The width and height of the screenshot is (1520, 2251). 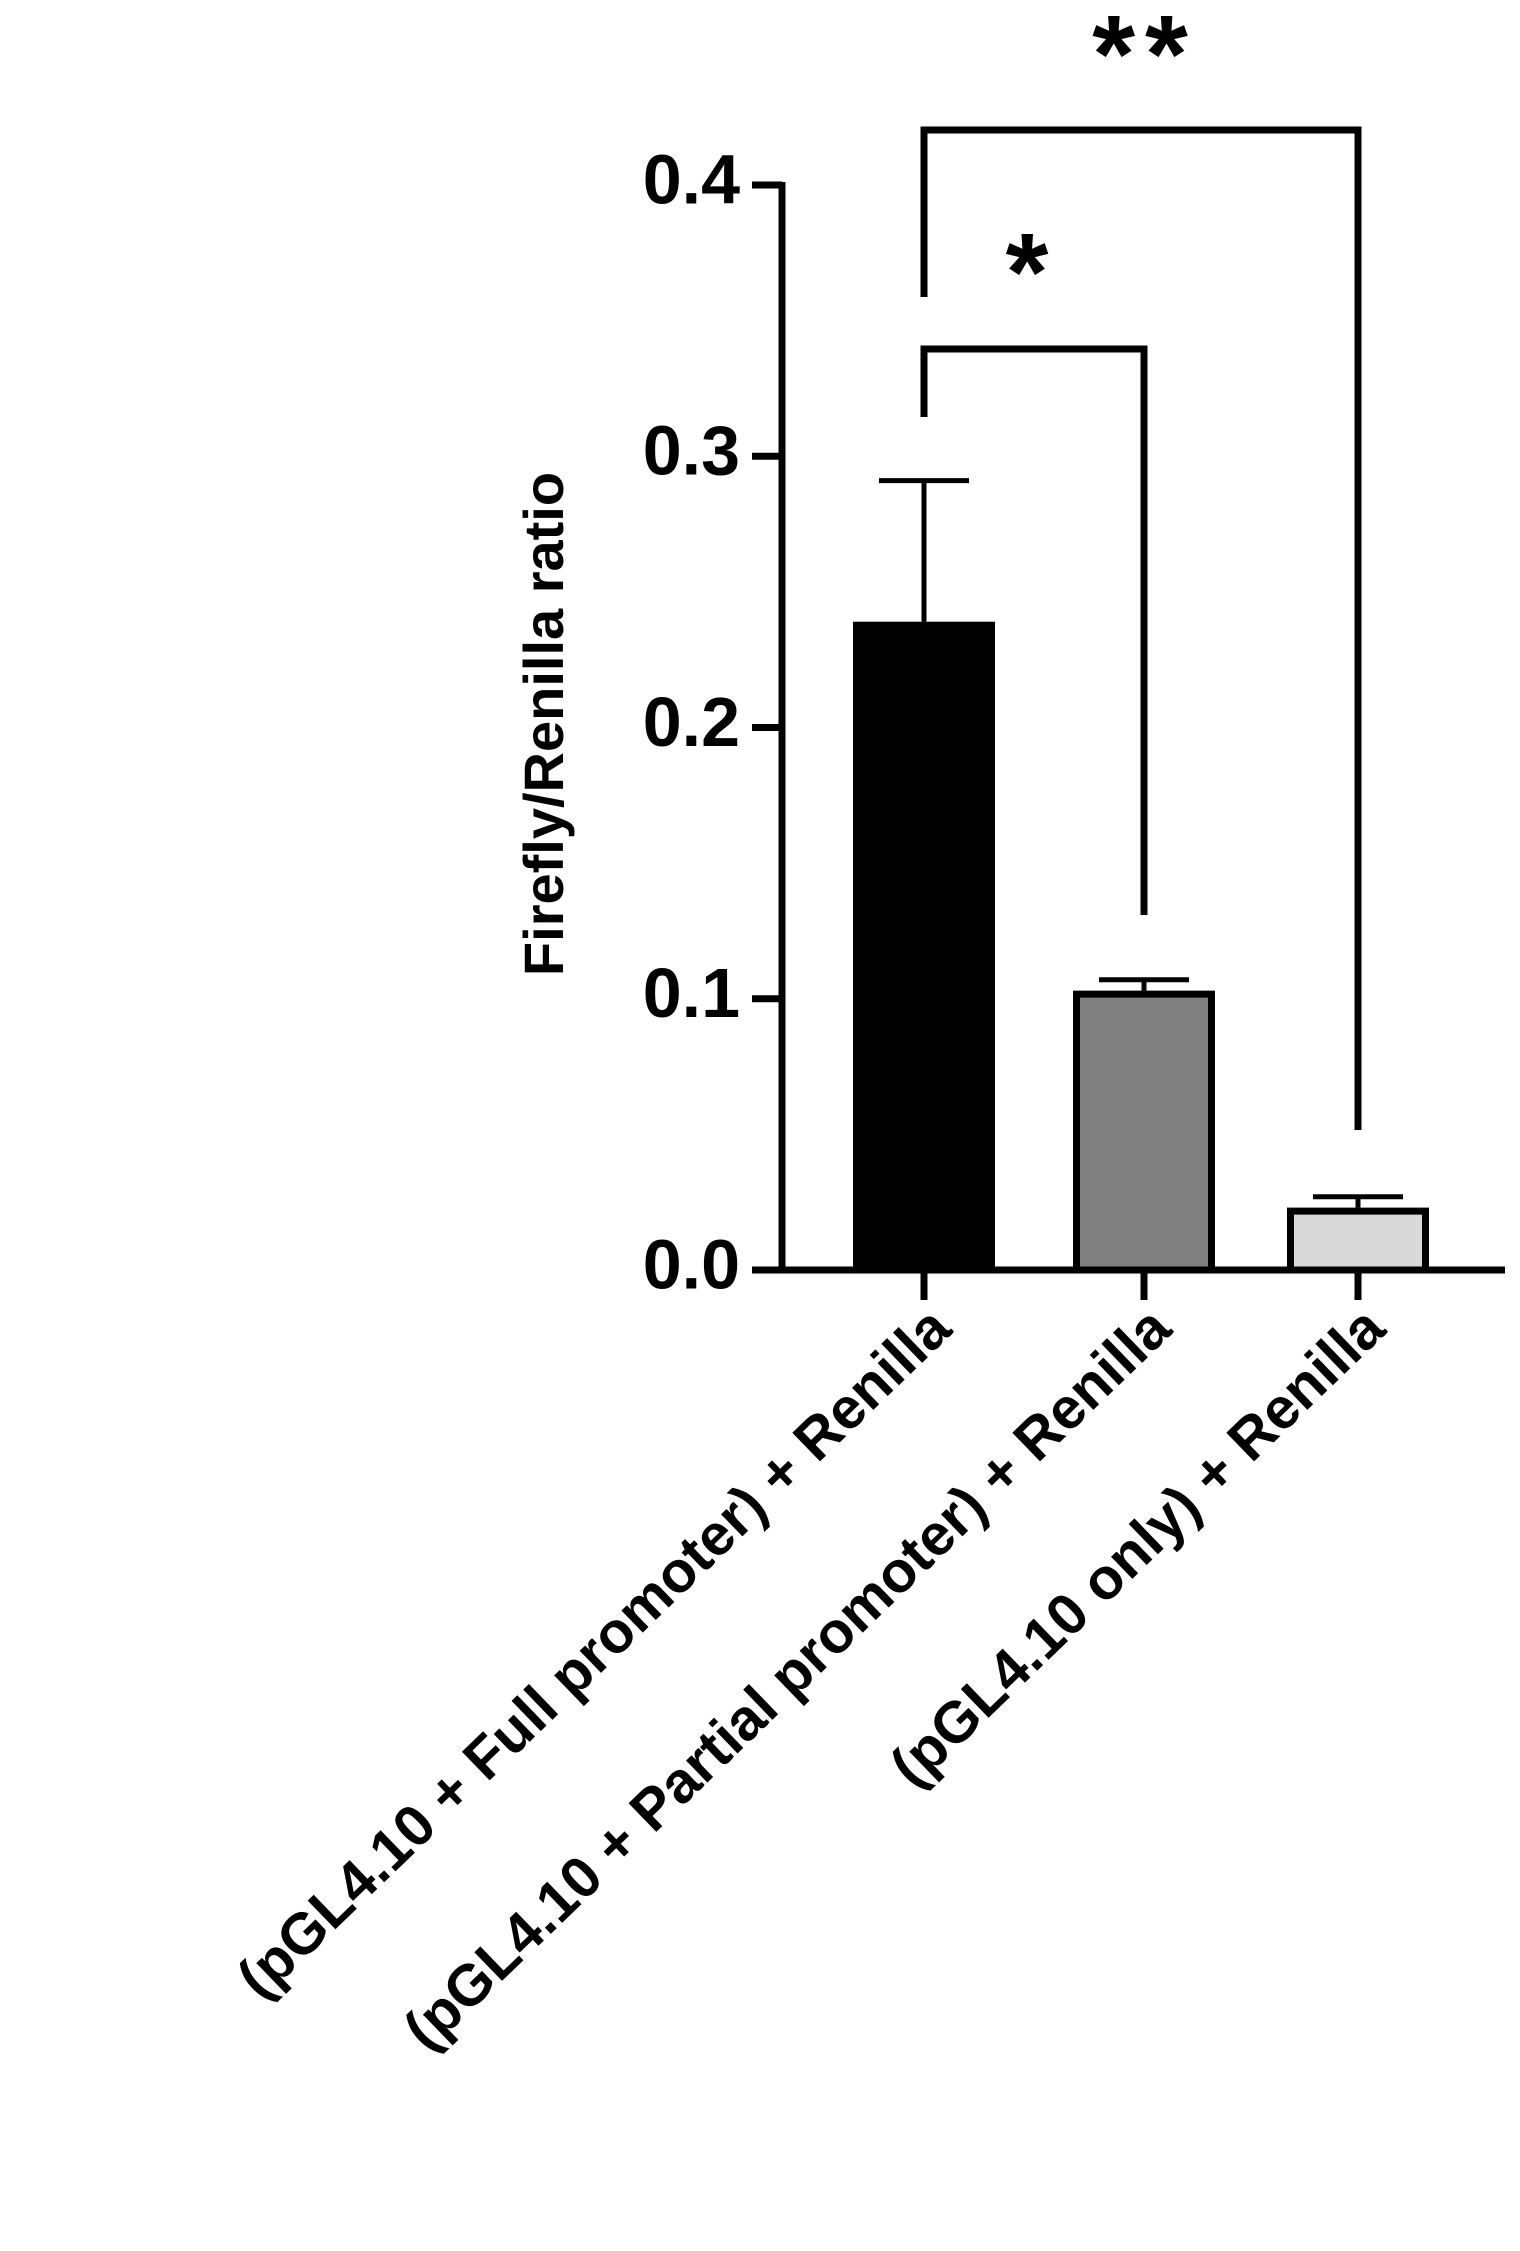 What do you see at coordinates (691, 179) in the screenshot?
I see `y-tick-label: 0.4` at bounding box center [691, 179].